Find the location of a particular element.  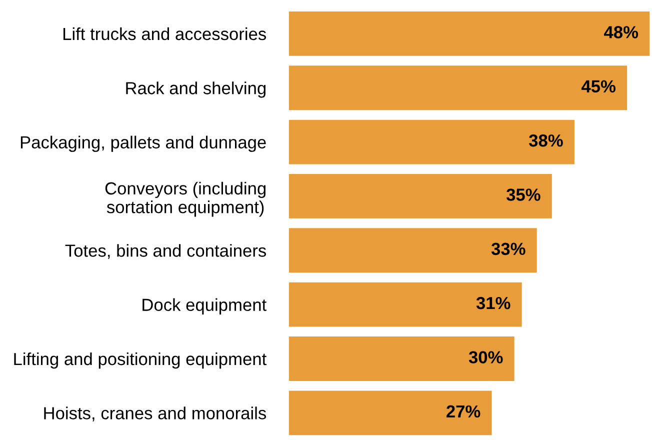

data-label: 30% is located at coordinates (485, 357).